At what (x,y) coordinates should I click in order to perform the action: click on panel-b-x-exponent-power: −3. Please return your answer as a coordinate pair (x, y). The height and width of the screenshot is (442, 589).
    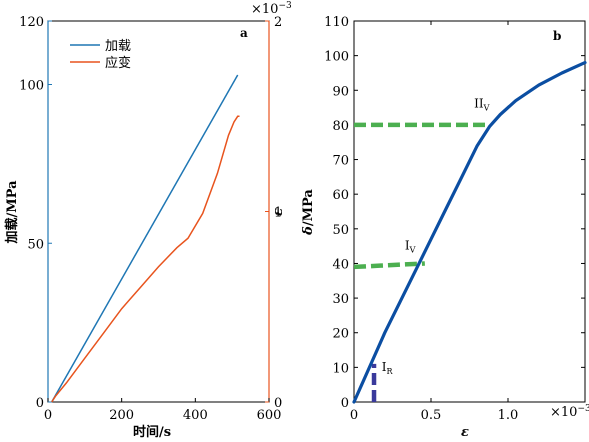
    Looking at the image, I should click on (583, 409).